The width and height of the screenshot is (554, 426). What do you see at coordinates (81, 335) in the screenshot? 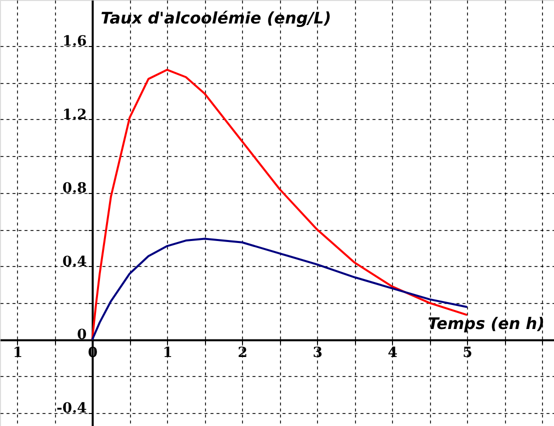
I see `y-tick-label: 0` at bounding box center [81, 335].